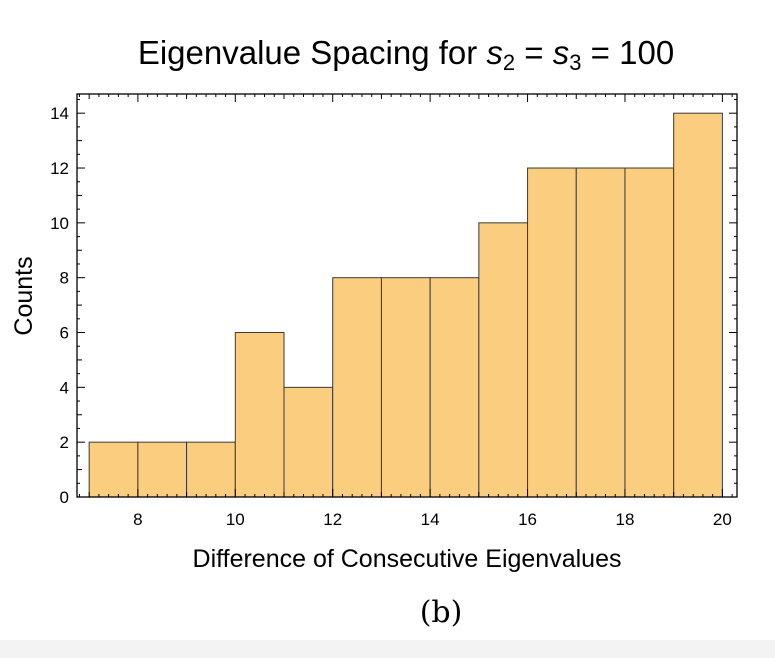 Image resolution: width=775 pixels, height=658 pixels. What do you see at coordinates (332, 519) in the screenshot?
I see `x-tick-label: 12` at bounding box center [332, 519].